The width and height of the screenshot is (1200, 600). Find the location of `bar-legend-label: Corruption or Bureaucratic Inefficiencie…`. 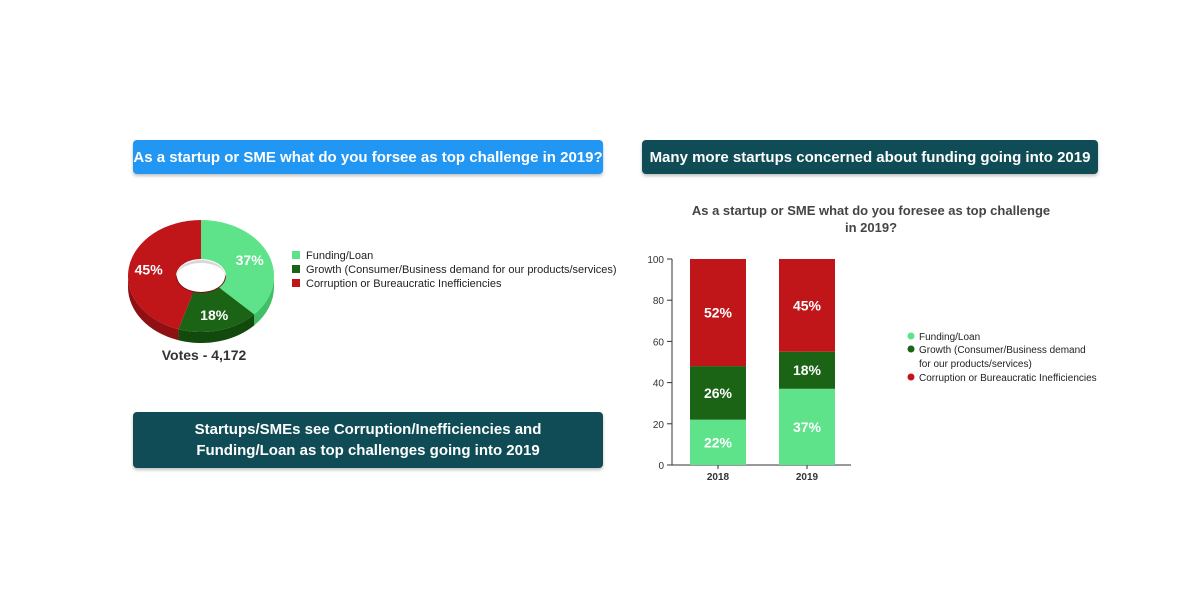

bar-legend-label: Corruption or Bureaucratic Inefficiencie… is located at coordinates (1008, 378).